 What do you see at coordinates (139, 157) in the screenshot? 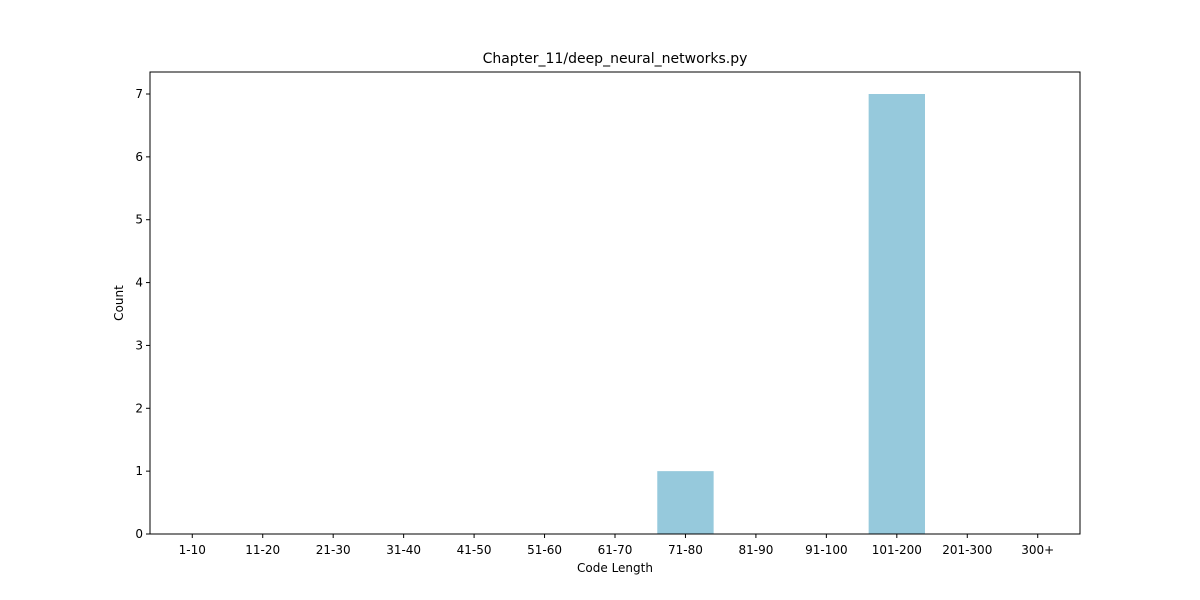
I see `y-tick-label: 6` at bounding box center [139, 157].